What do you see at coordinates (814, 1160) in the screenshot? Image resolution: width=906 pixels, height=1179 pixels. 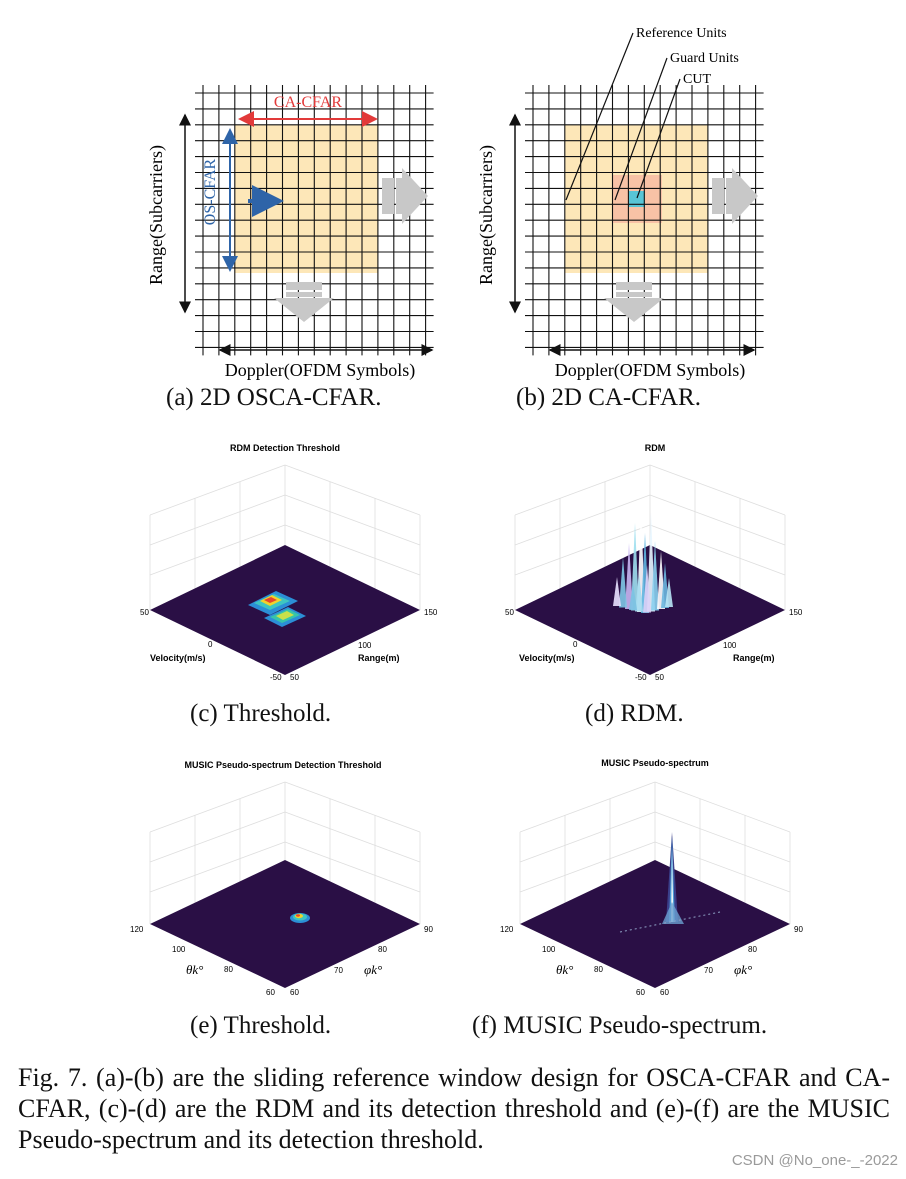 I see `watermark: CSDN @No_one-_-2022` at bounding box center [814, 1160].